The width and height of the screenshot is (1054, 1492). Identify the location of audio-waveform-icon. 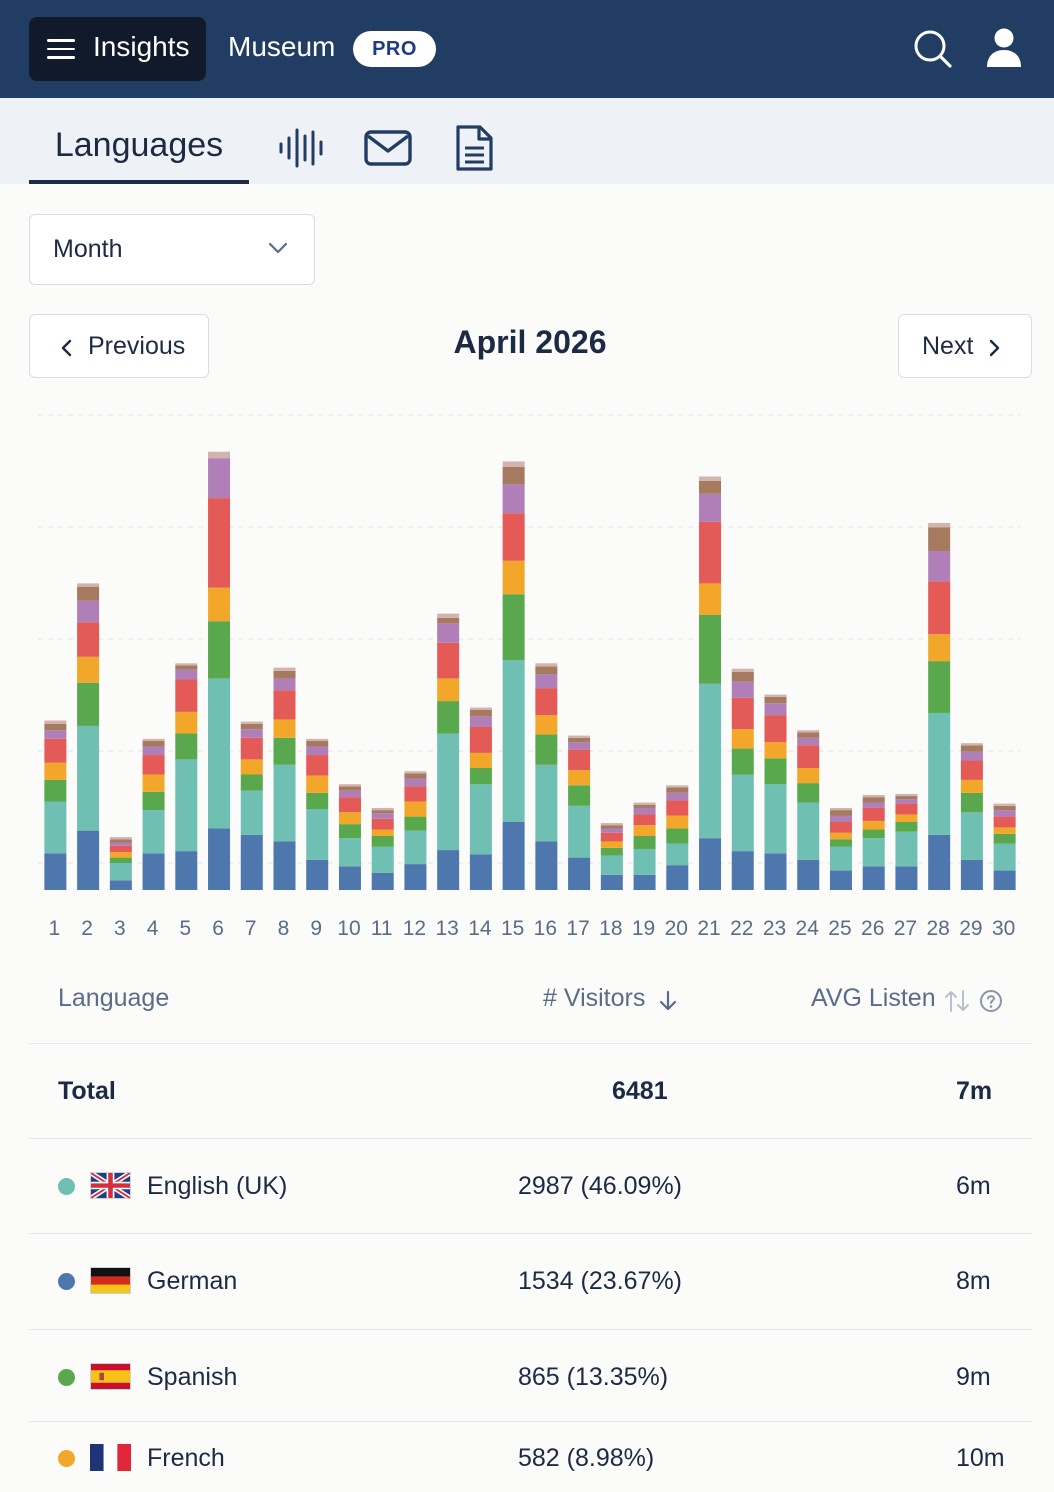
(302, 148).